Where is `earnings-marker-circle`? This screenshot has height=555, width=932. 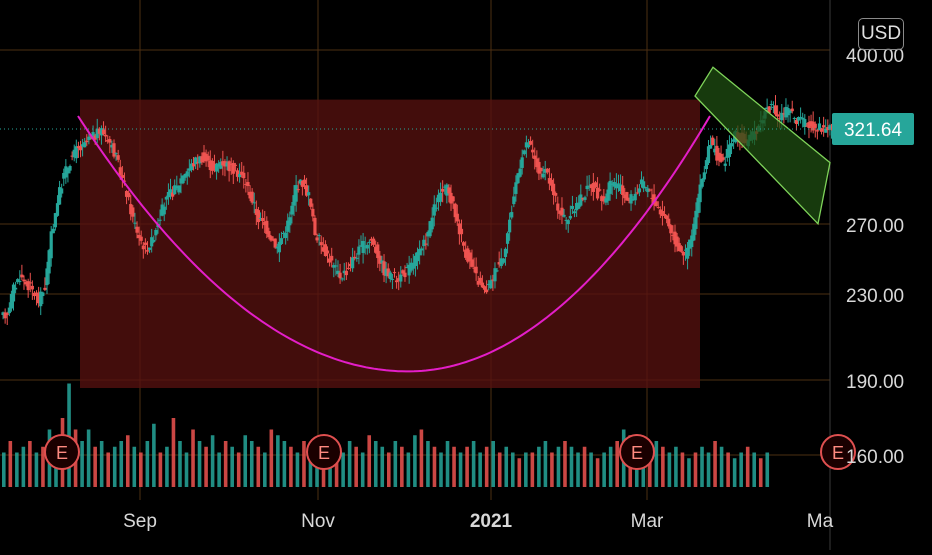 earnings-marker-circle is located at coordinates (62, 452).